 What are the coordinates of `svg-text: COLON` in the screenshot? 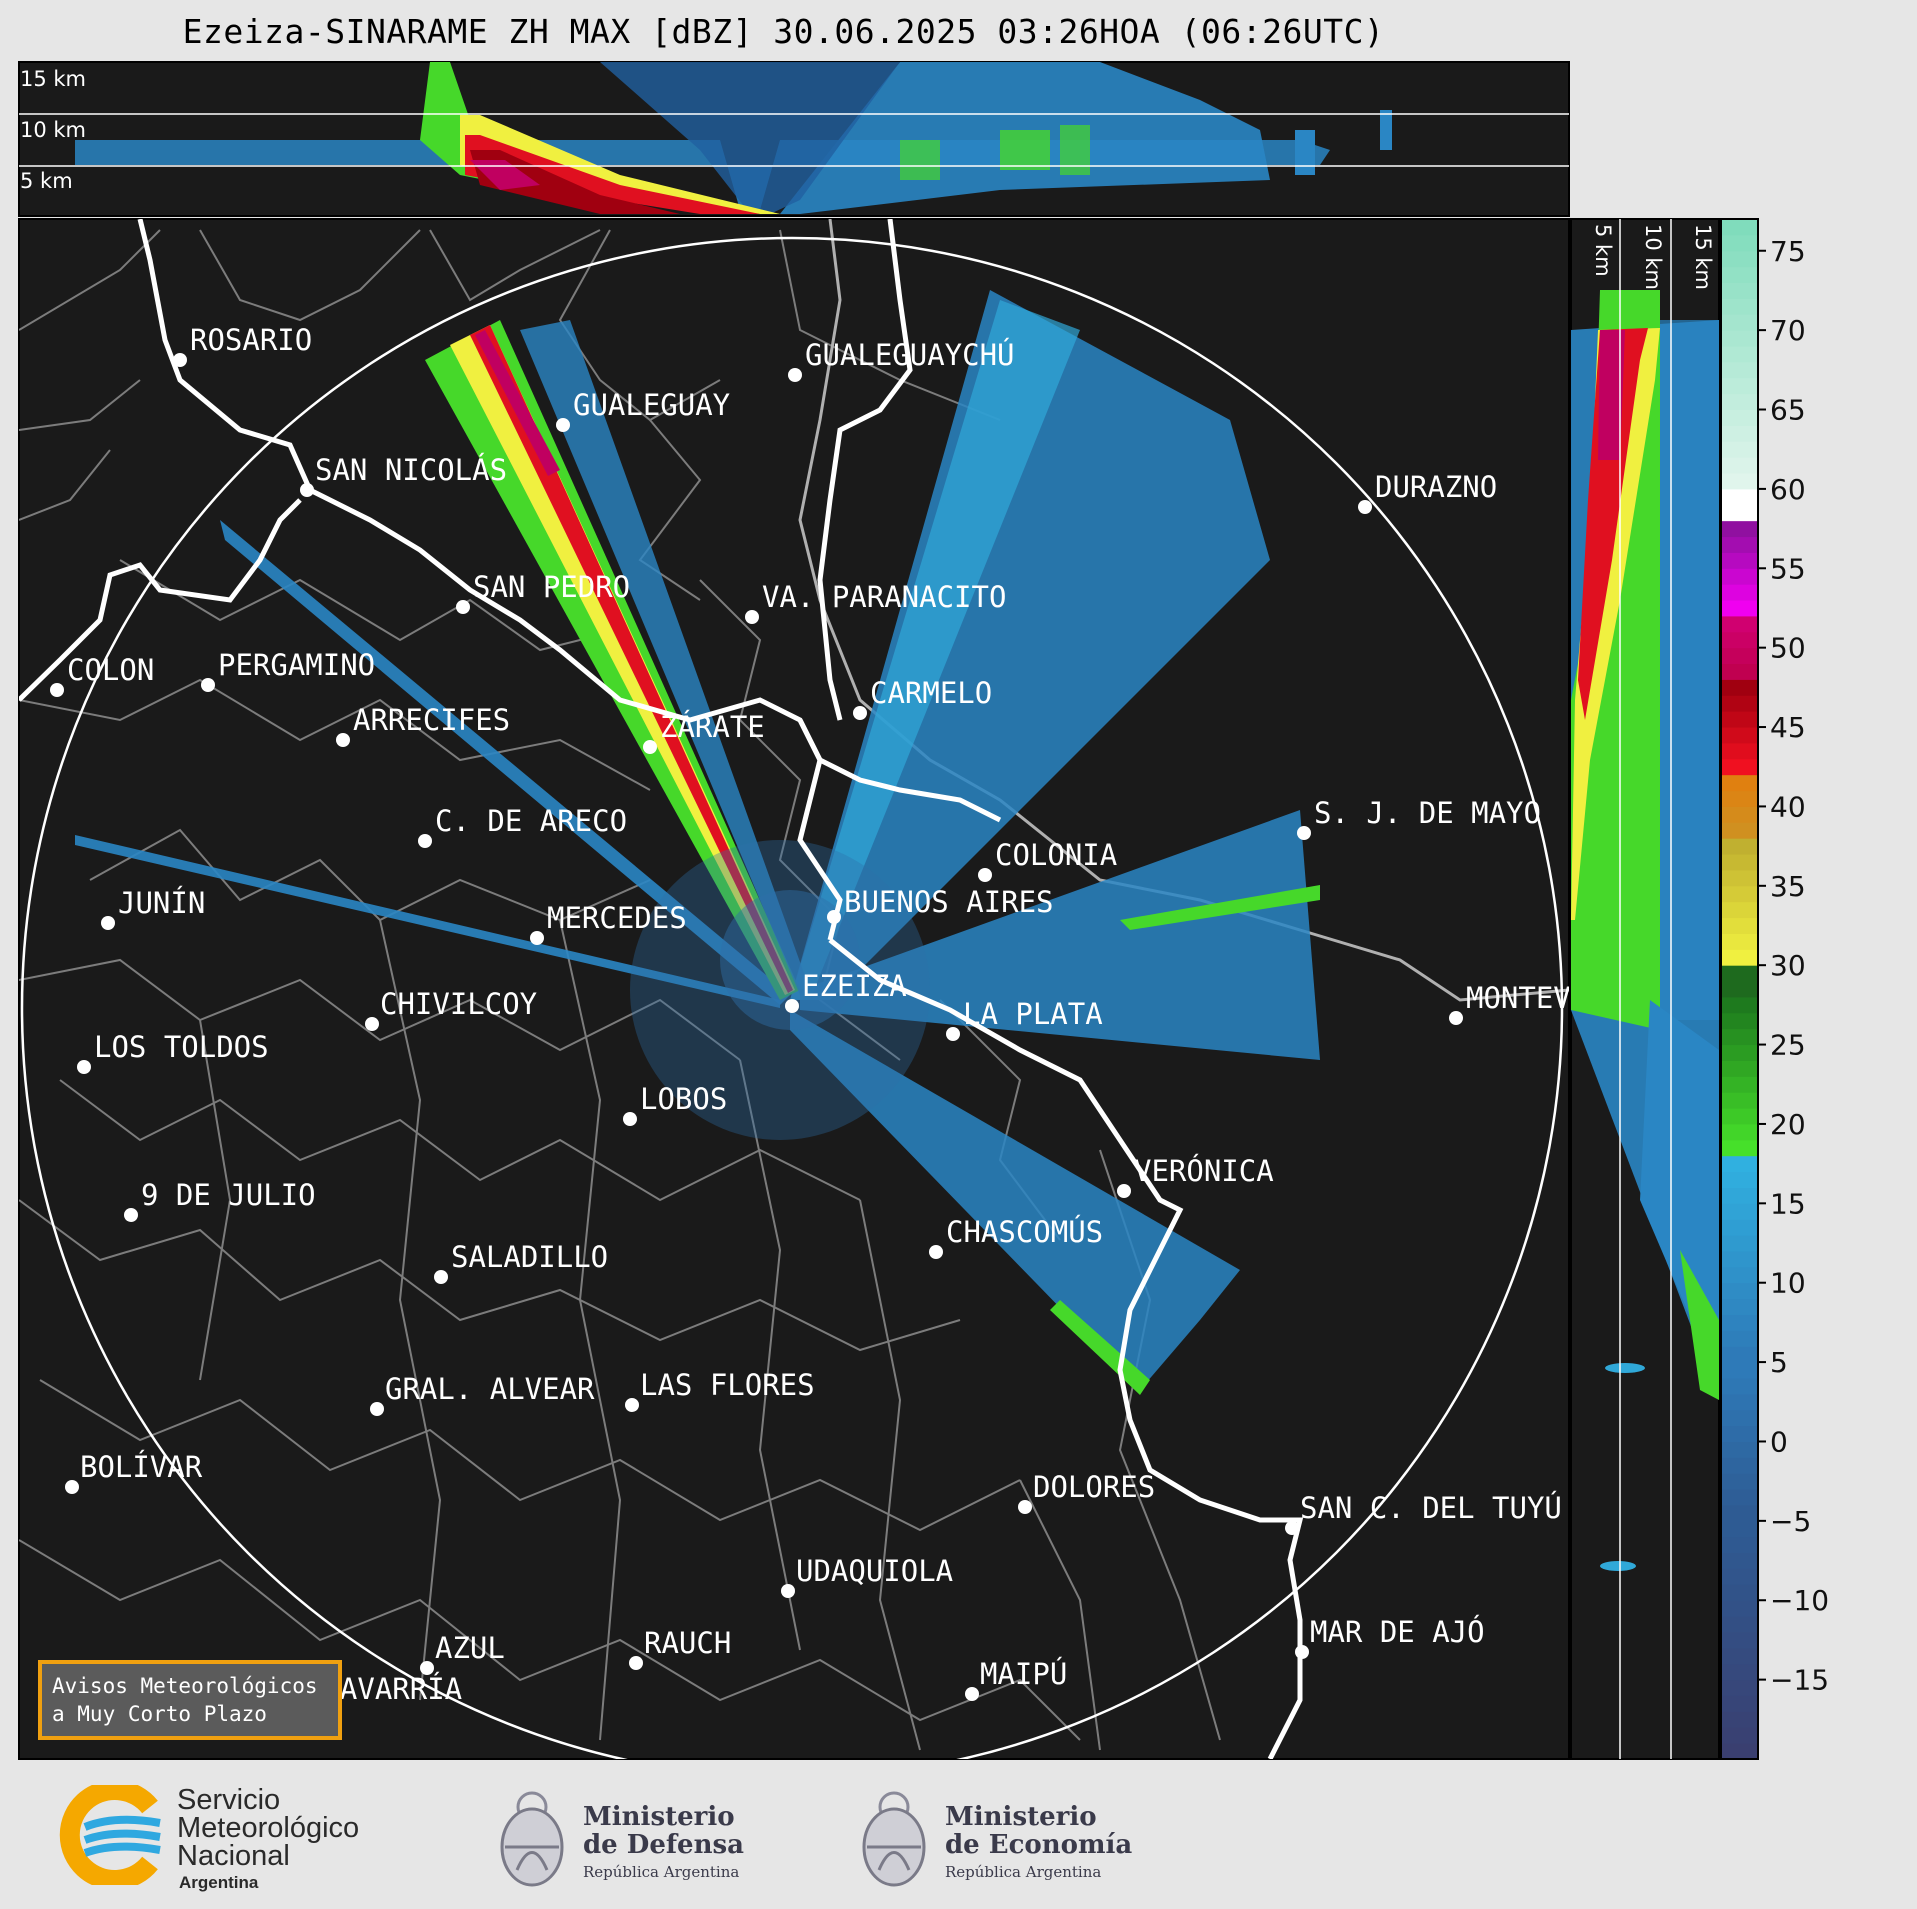 It's located at (110, 670).